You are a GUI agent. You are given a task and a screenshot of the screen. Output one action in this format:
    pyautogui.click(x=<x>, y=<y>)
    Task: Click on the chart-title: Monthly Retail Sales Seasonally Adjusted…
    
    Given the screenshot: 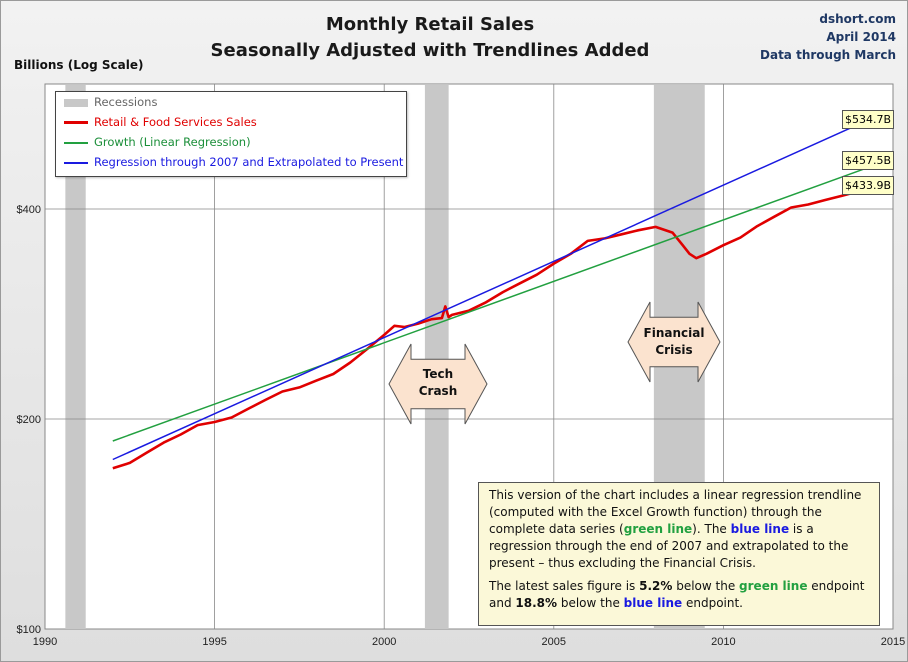 What is the action you would take?
    pyautogui.click(x=430, y=38)
    